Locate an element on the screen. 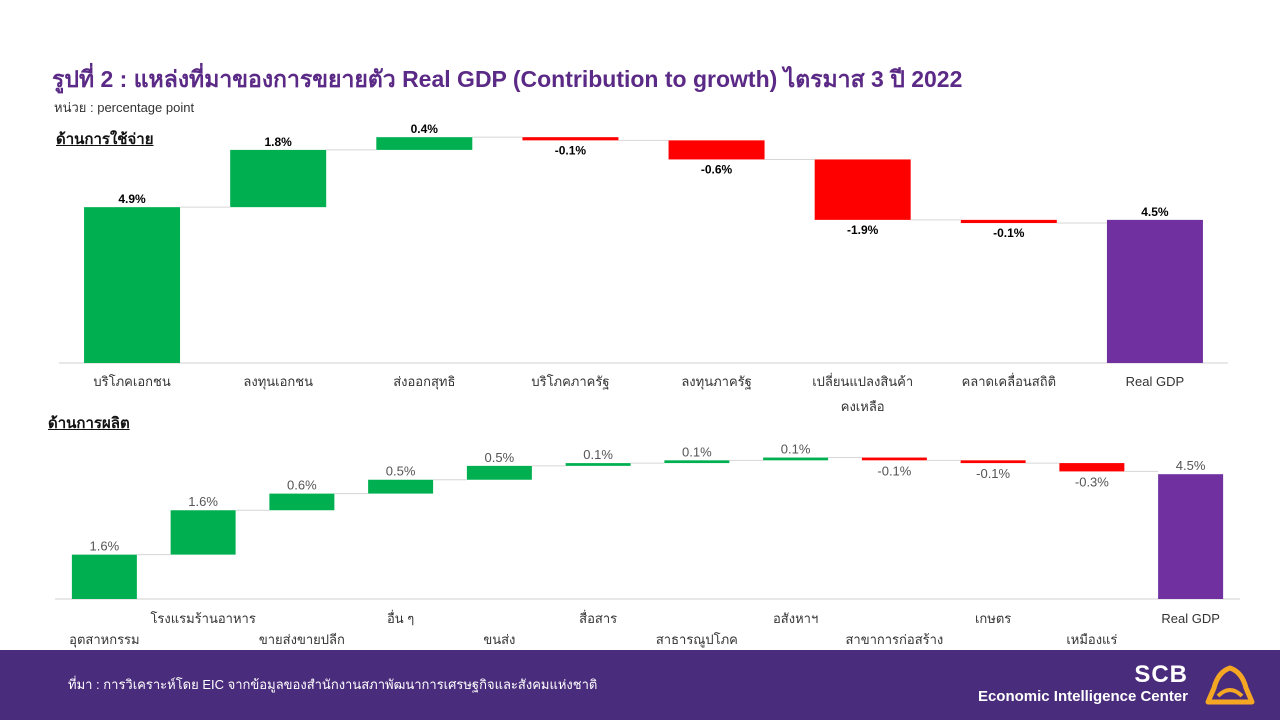 The width and height of the screenshot is (1280, 720). category-label-4: บริโภคภาครัฐ is located at coordinates (570, 382).